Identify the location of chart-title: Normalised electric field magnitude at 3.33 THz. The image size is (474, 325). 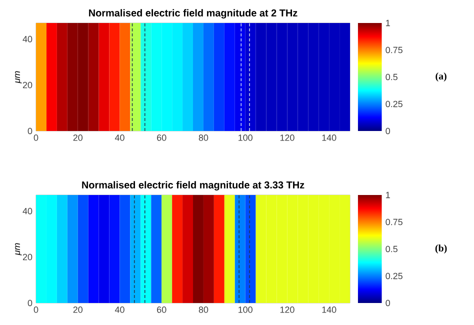
(193, 185).